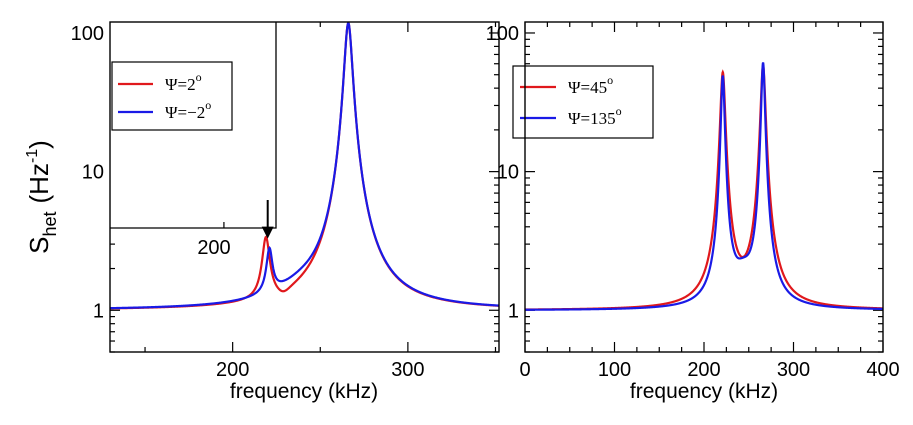  I want to click on left-legend-label-0: Ψ=2o, so click(183, 82).